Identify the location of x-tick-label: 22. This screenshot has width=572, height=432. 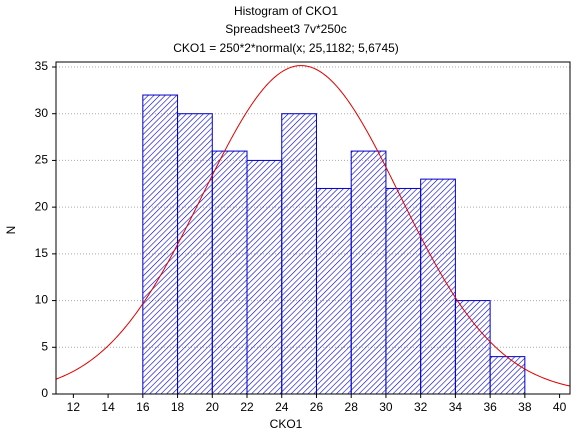
(247, 407).